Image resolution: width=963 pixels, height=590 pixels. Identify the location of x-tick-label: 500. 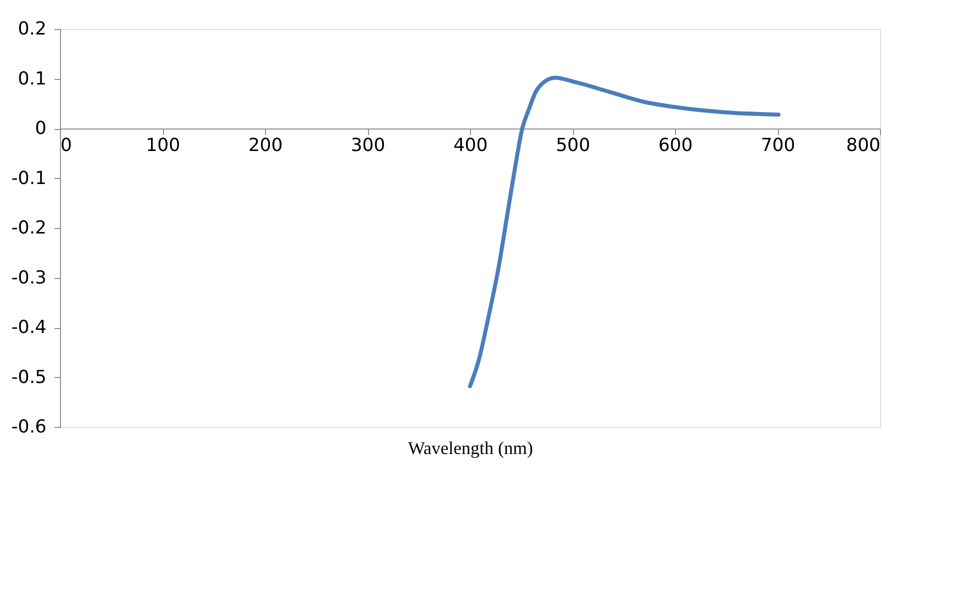
(573, 145).